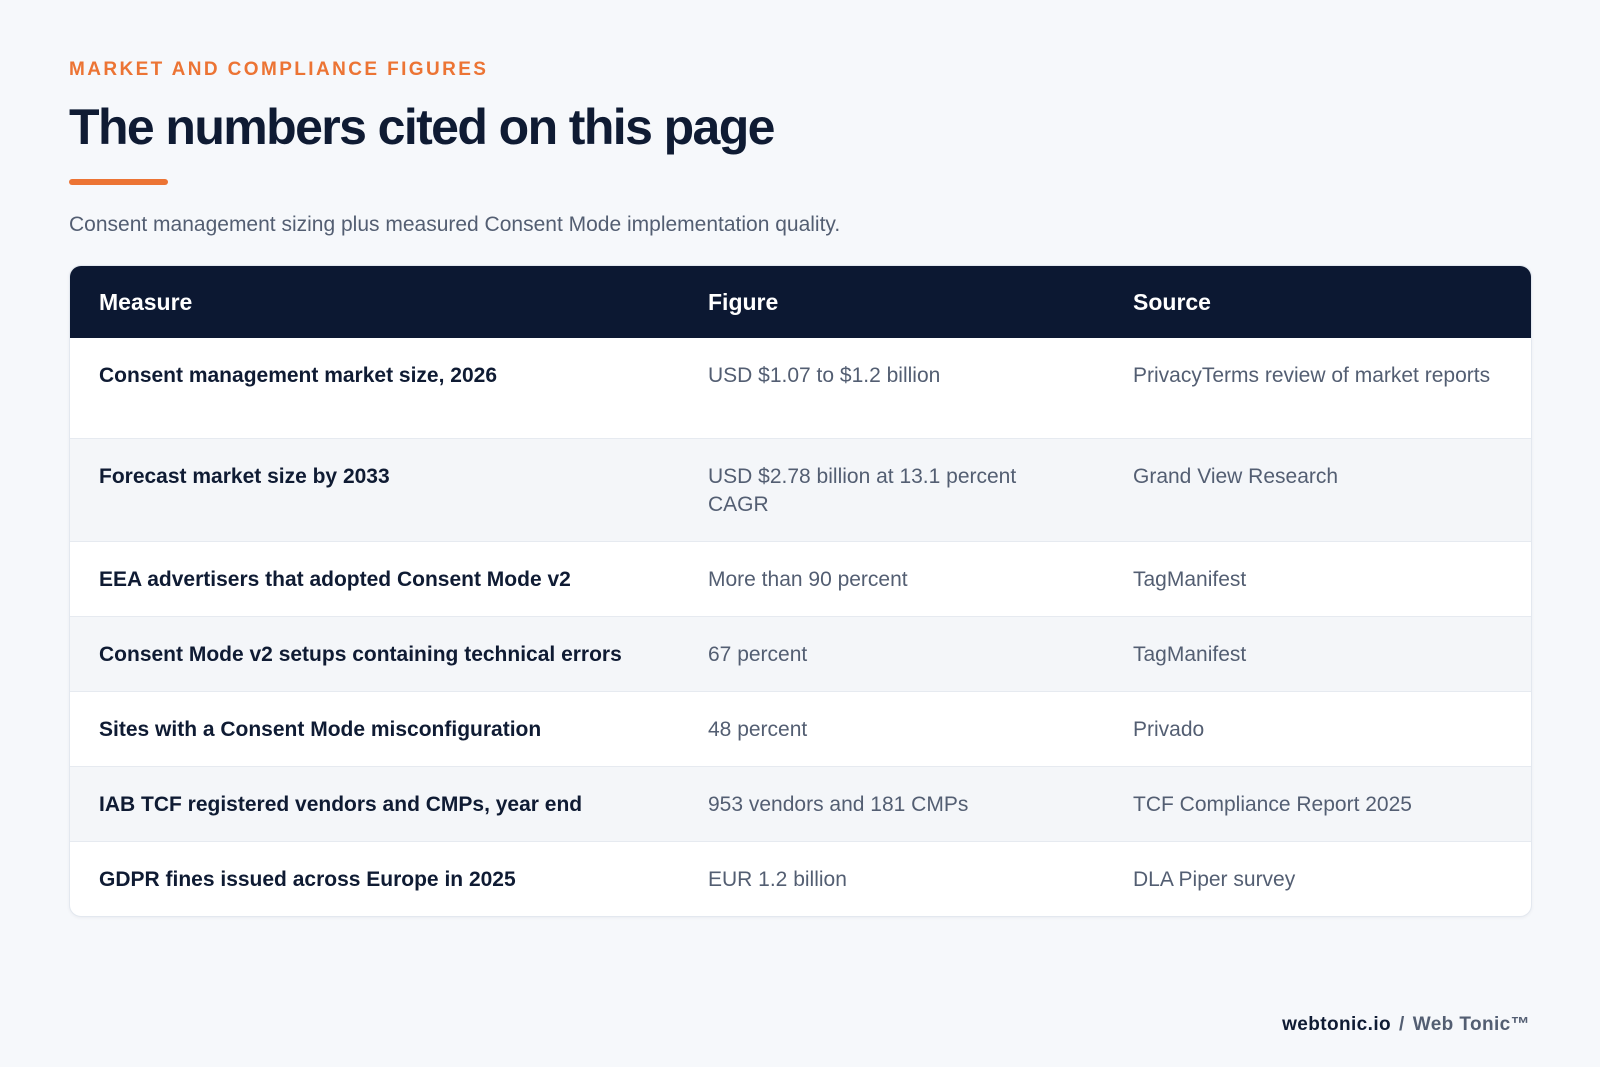 This screenshot has width=1600, height=1067. What do you see at coordinates (146, 301) in the screenshot?
I see `column-header-measure: Measure` at bounding box center [146, 301].